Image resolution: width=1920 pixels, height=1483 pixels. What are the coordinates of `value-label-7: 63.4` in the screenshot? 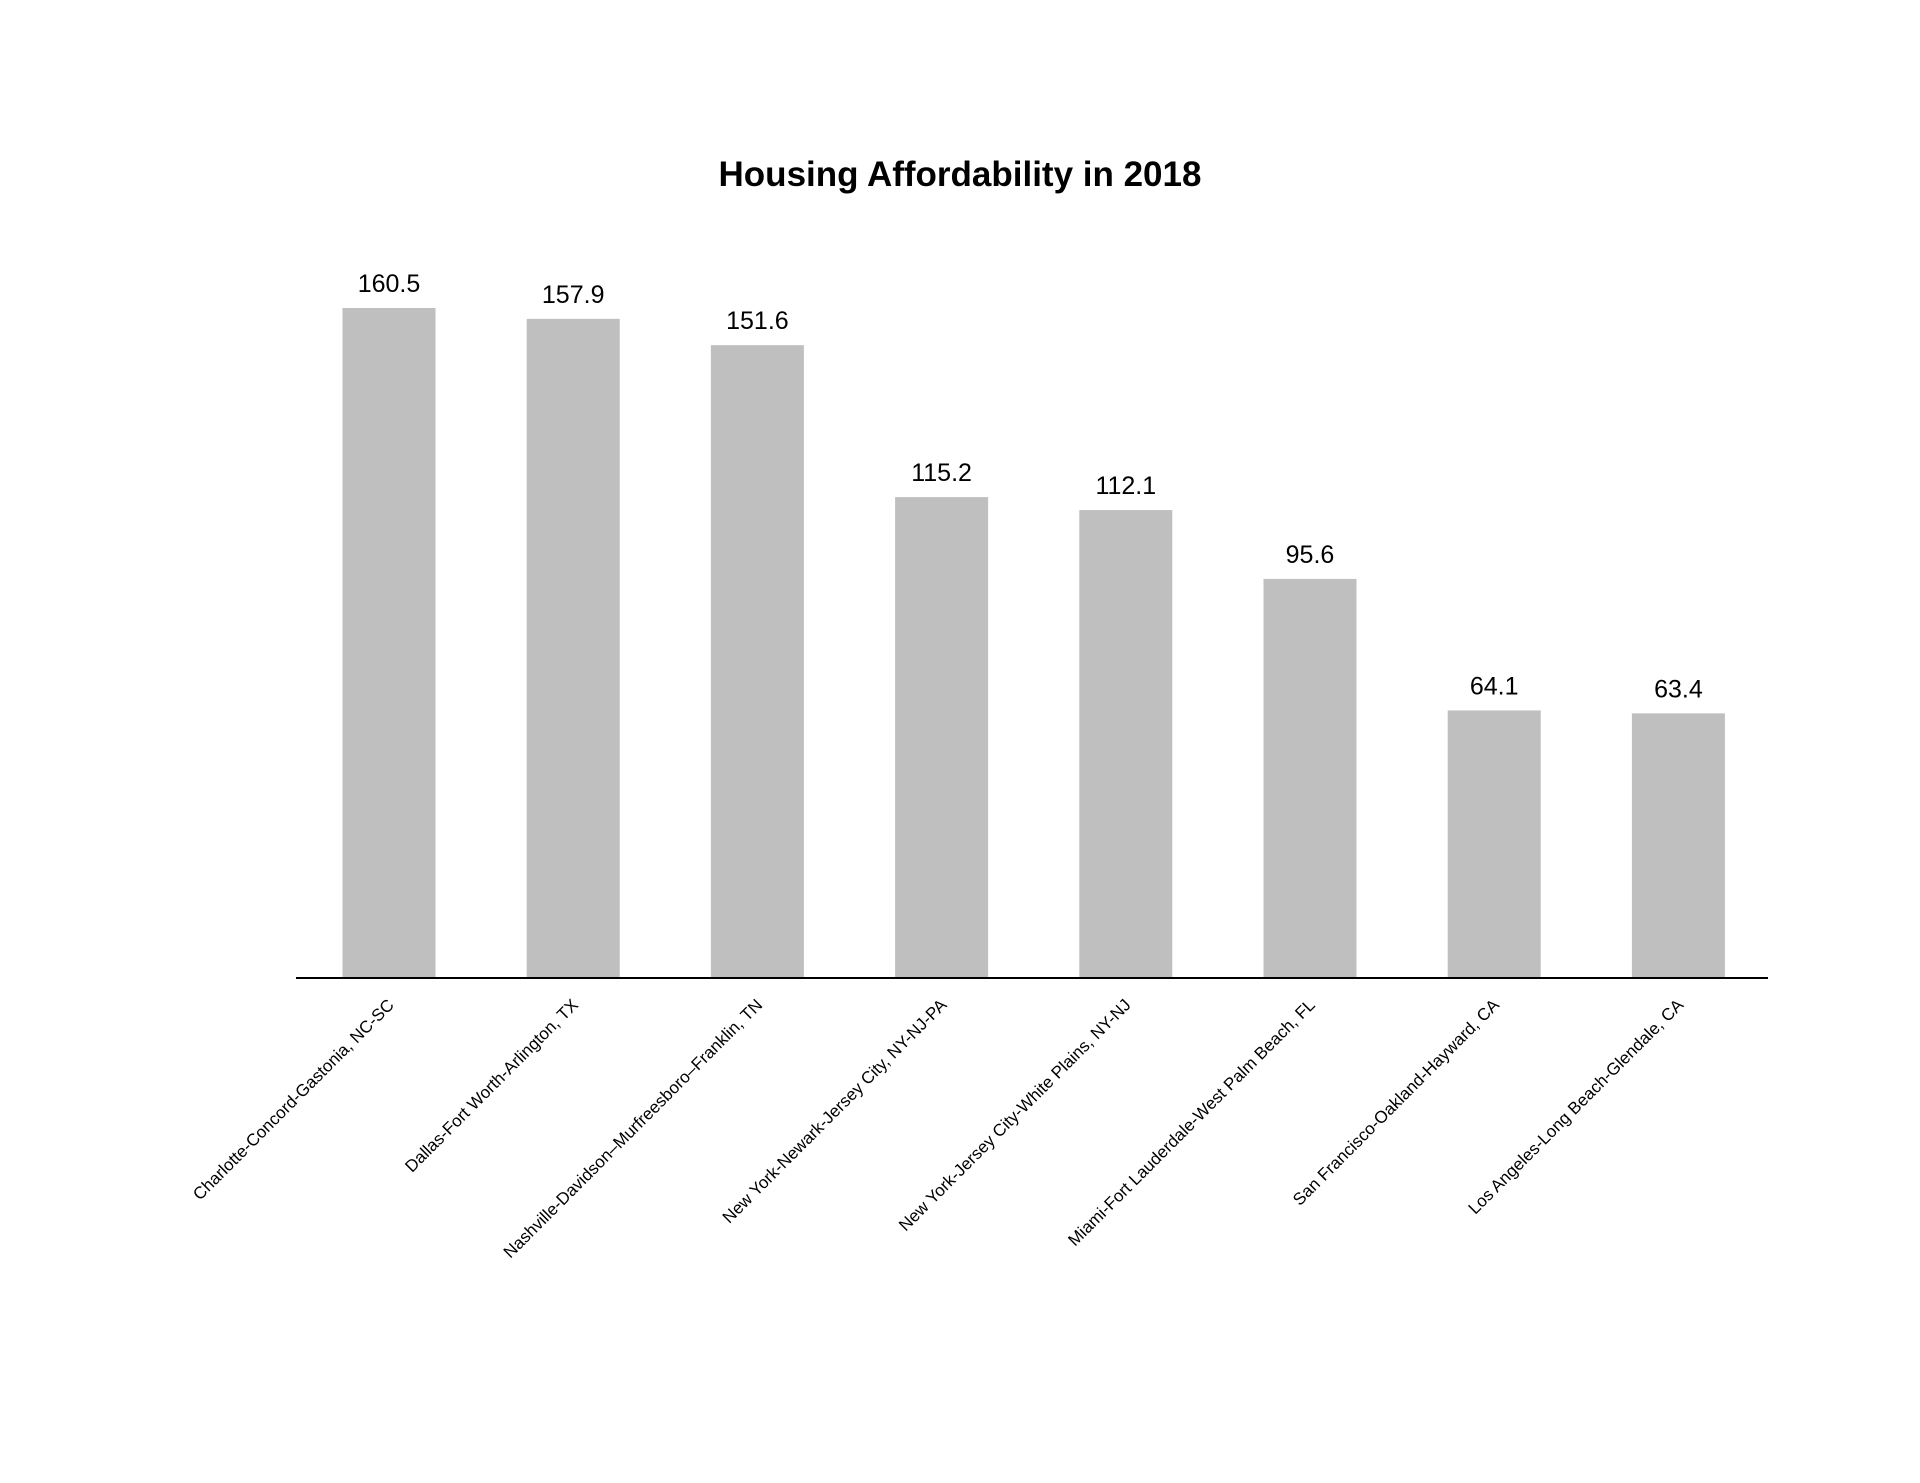 It's located at (1678, 689).